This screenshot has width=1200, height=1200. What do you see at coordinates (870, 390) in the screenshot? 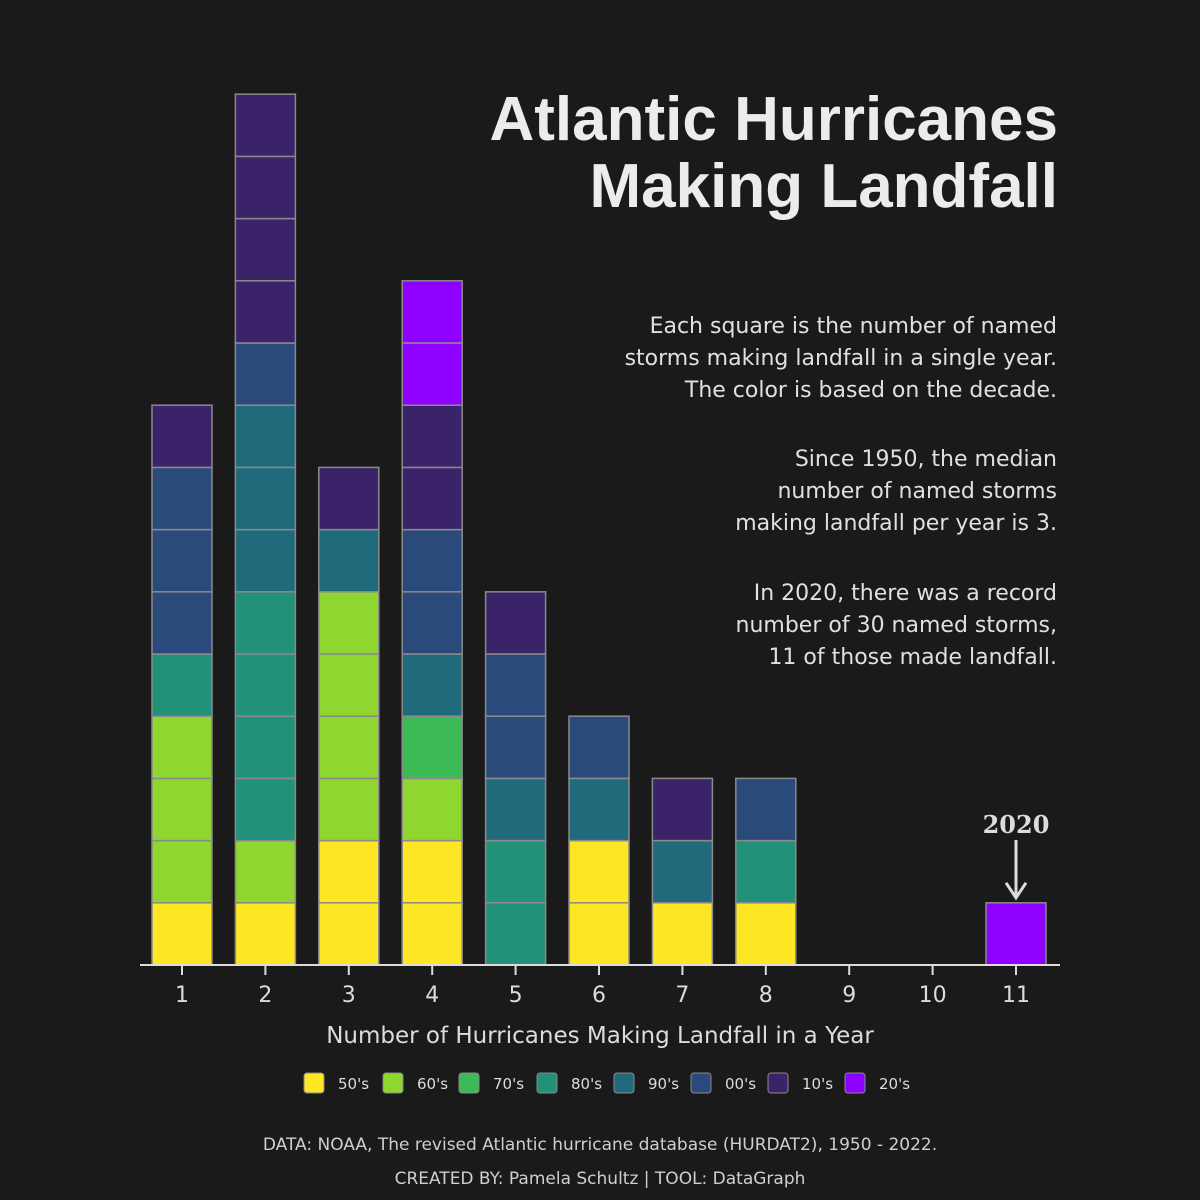
I see `note-1-line-3: The color is based on the decade.` at bounding box center [870, 390].